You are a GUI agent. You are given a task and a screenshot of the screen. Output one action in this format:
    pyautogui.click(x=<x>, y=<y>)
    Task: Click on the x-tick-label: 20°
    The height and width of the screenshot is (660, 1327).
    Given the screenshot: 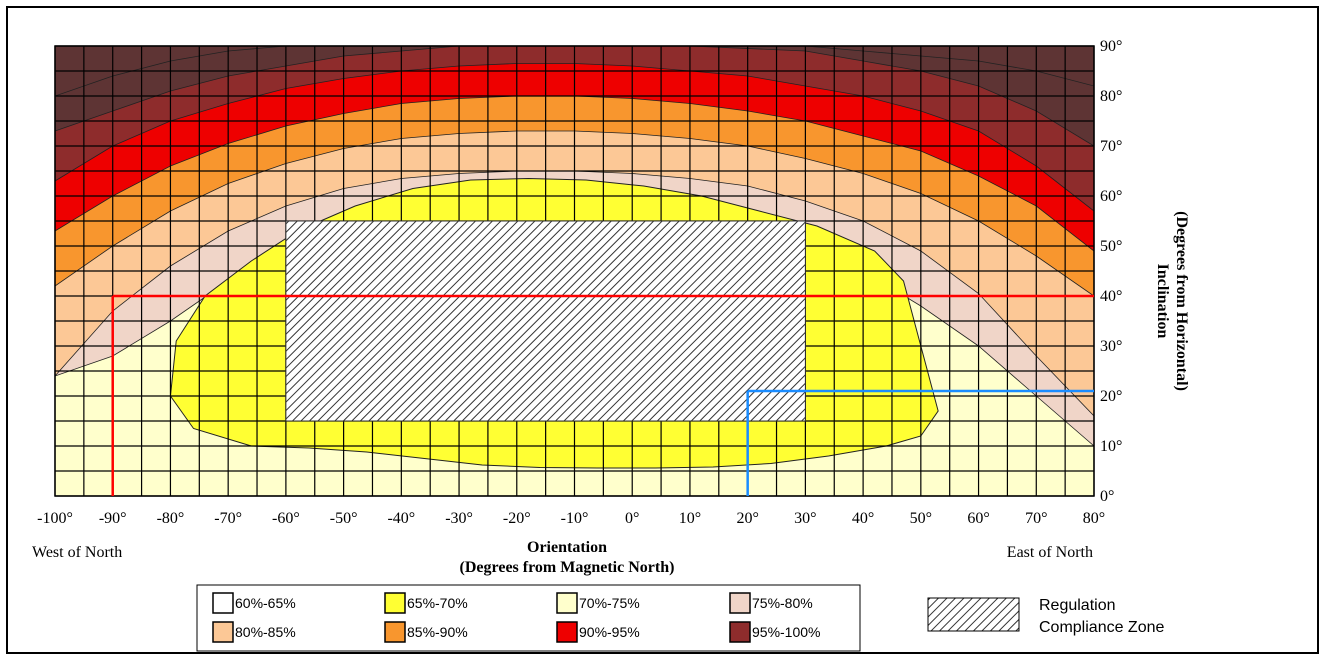 What is the action you would take?
    pyautogui.click(x=747, y=518)
    